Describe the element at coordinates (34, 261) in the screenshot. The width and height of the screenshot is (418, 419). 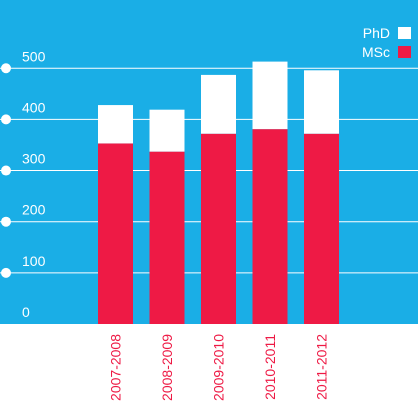
I see `y-tick-label: 100` at that location.